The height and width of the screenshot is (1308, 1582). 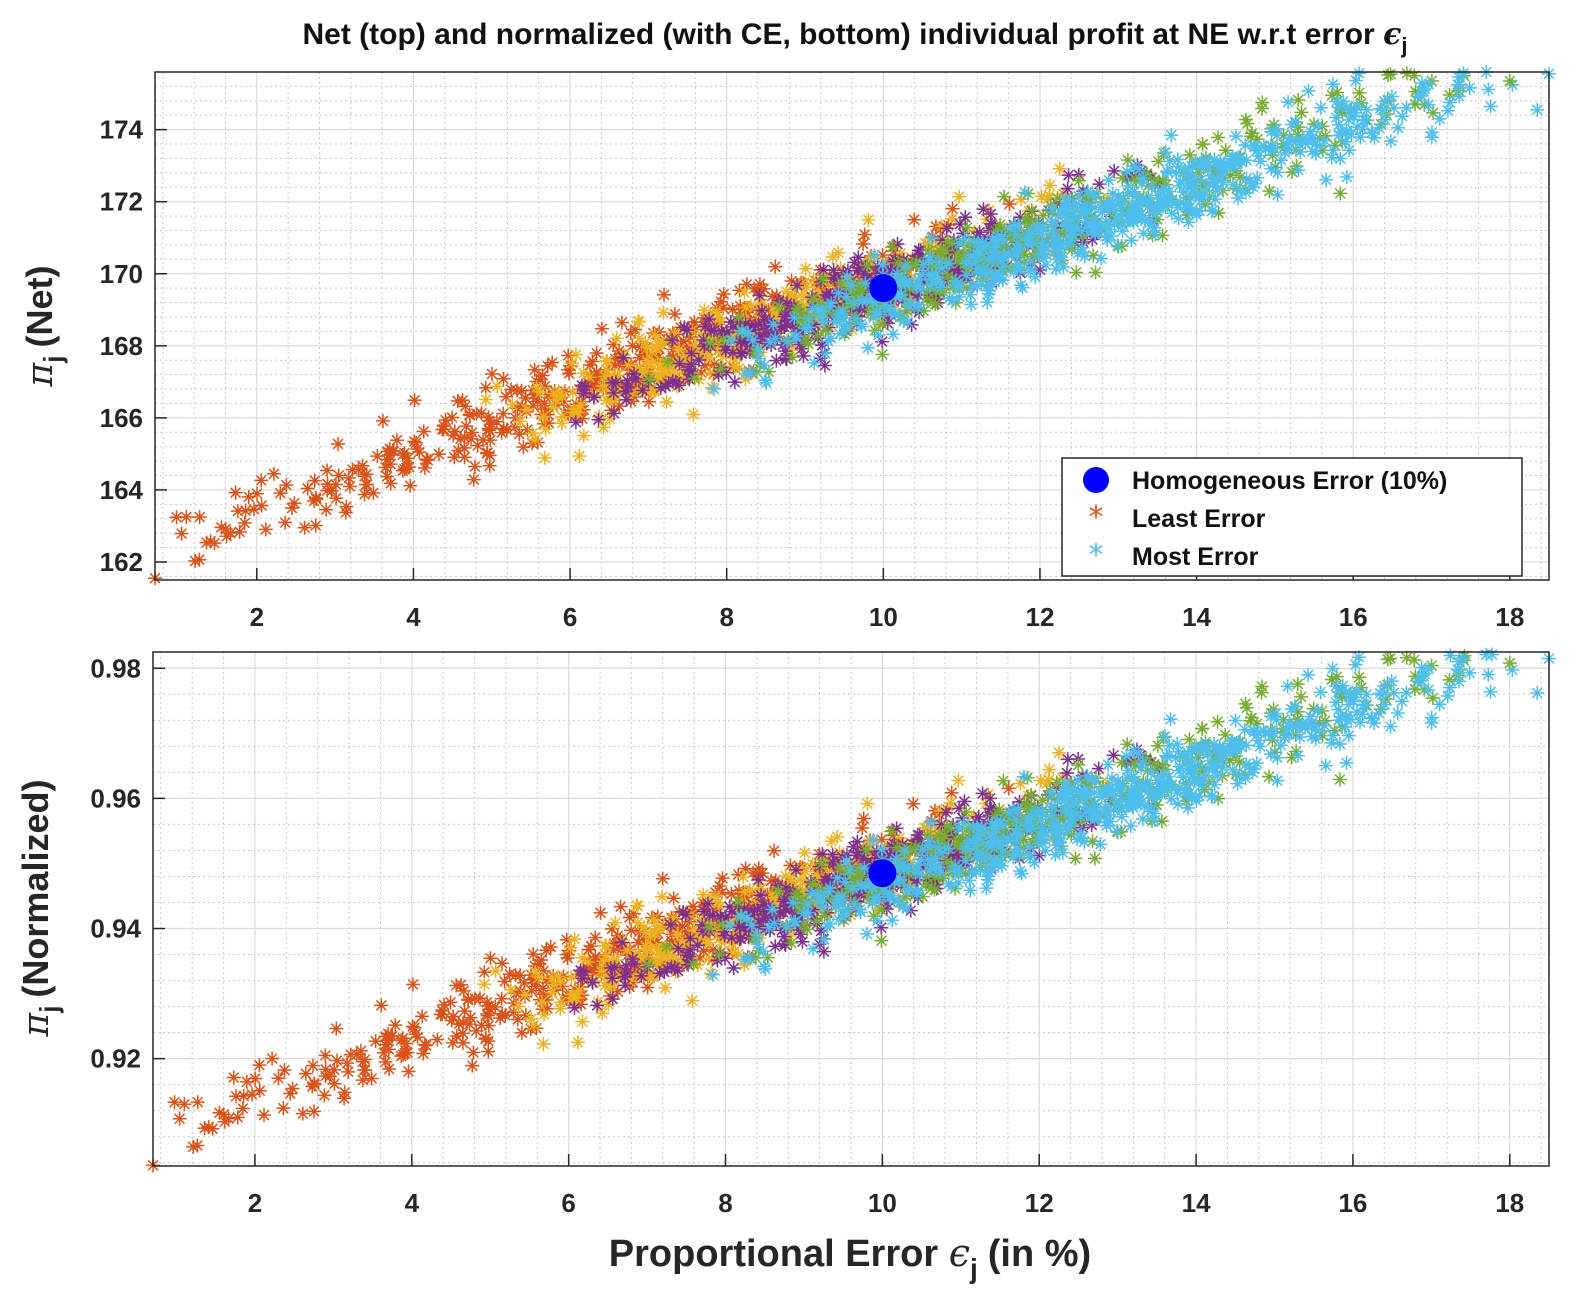 I want to click on legend-label-most: Most Error, so click(x=1195, y=557).